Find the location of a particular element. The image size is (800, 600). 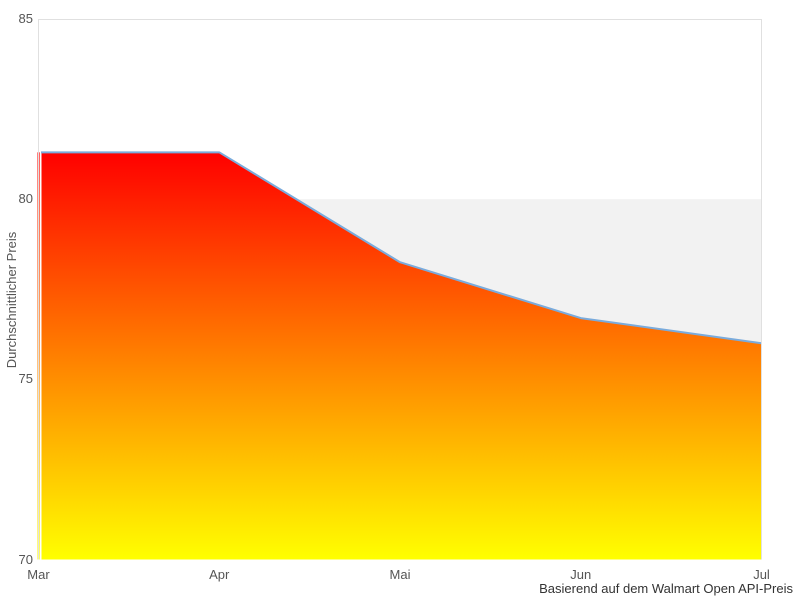

y-tick-label: 70 is located at coordinates (25, 559).